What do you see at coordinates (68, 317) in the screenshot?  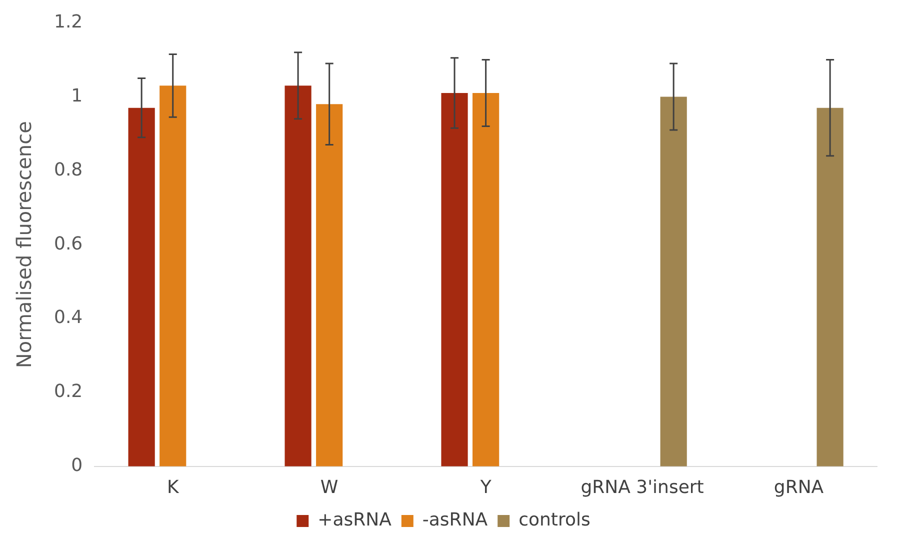 I see `y-tick-label: 0.4` at bounding box center [68, 317].